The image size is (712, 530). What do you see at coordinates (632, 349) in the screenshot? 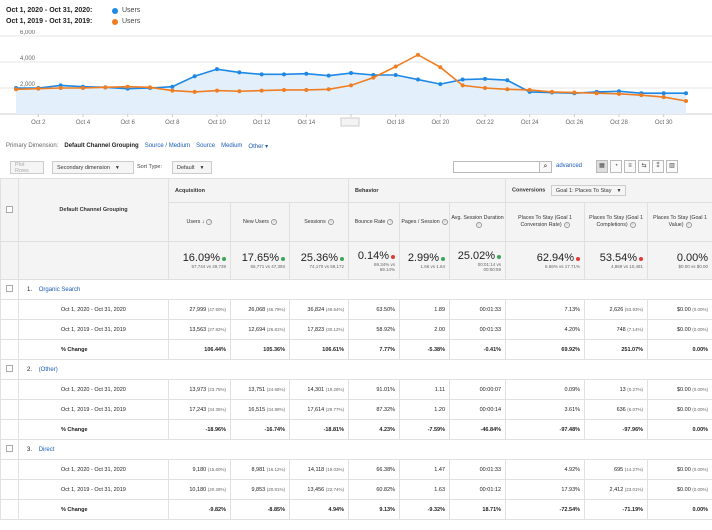
I see `metric-value: 251.07%` at bounding box center [632, 349].